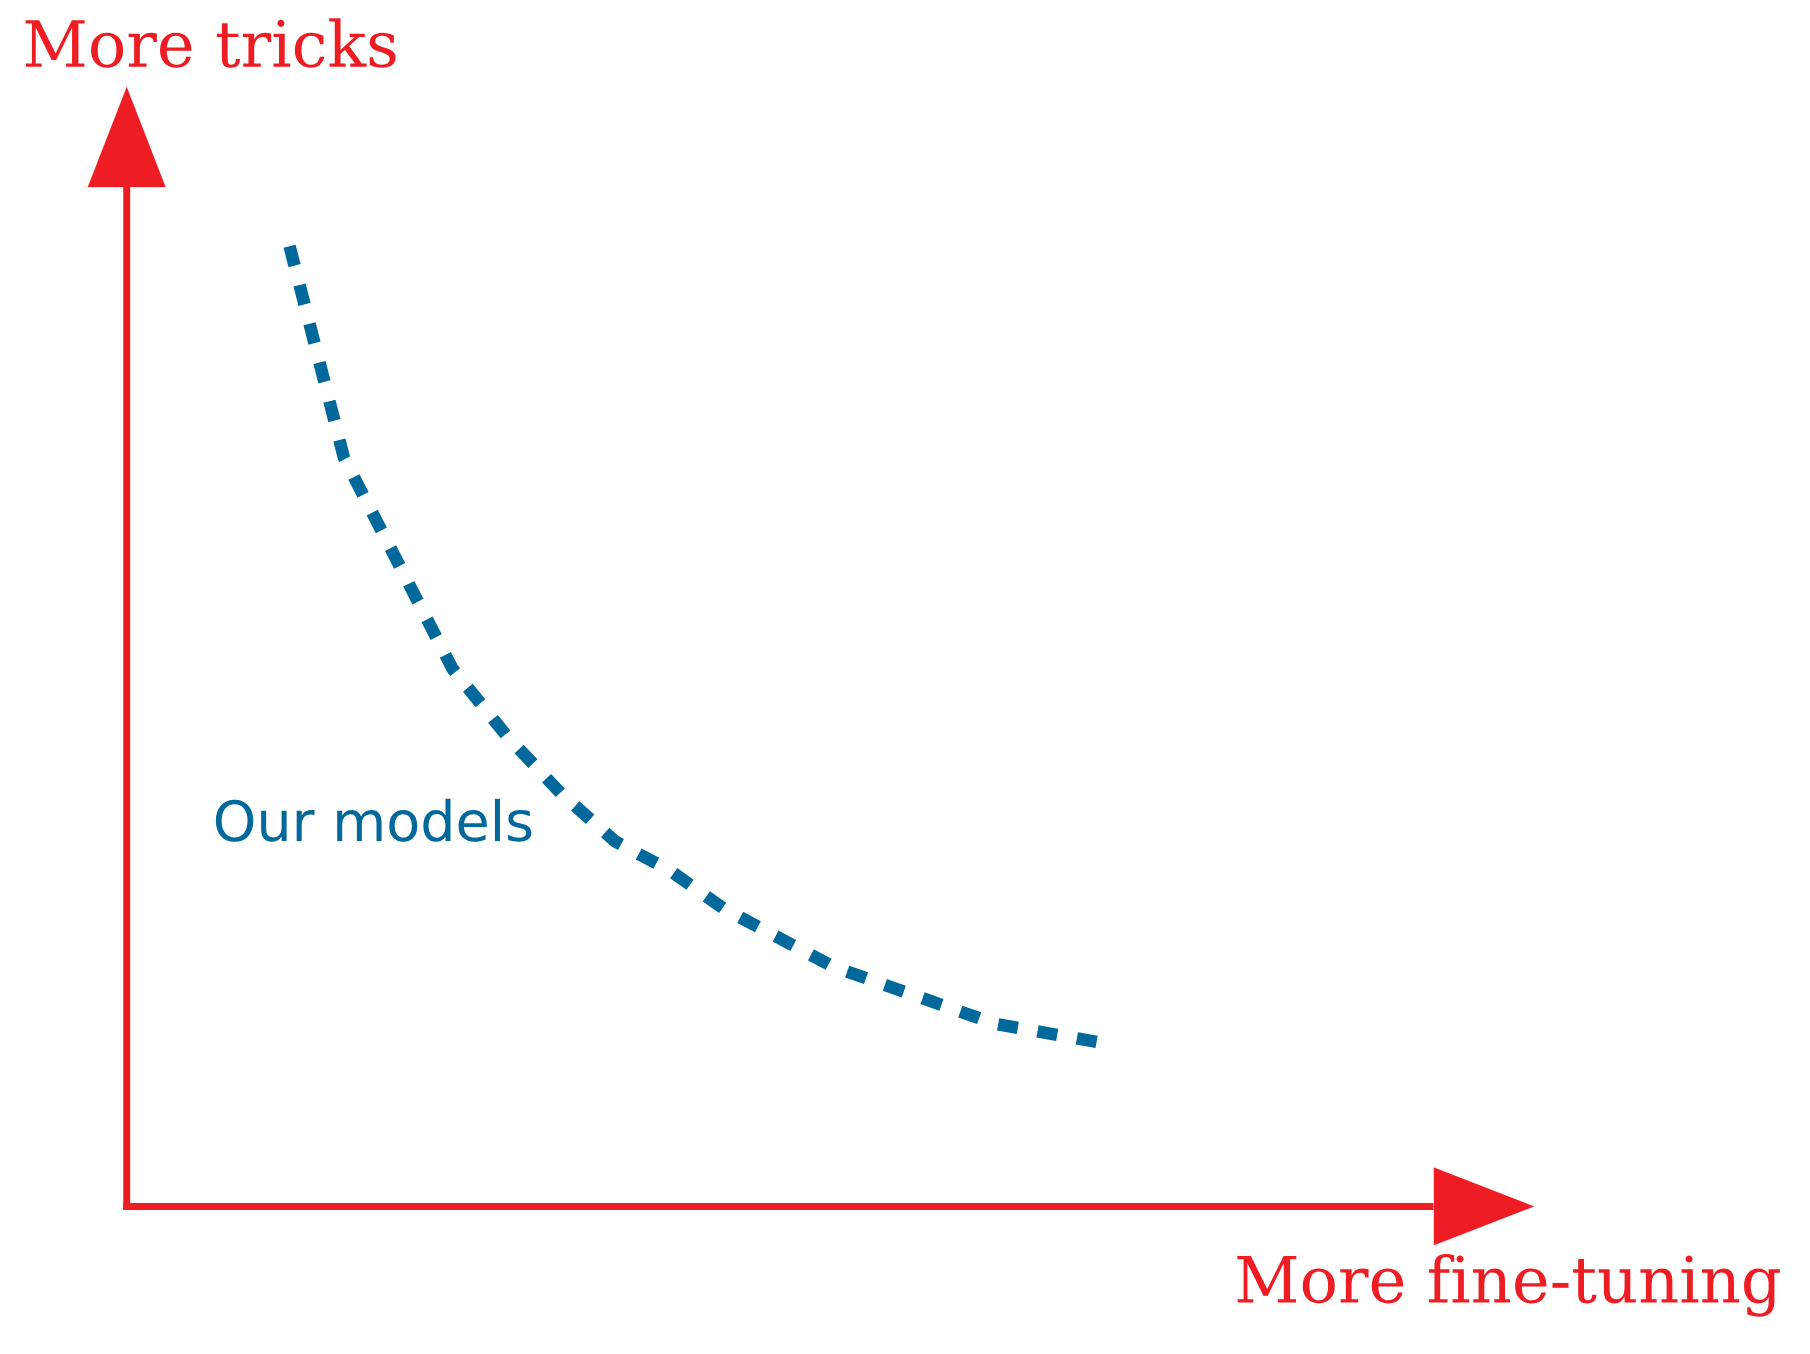  What do you see at coordinates (373, 820) in the screenshot?
I see `annotation: Our models` at bounding box center [373, 820].